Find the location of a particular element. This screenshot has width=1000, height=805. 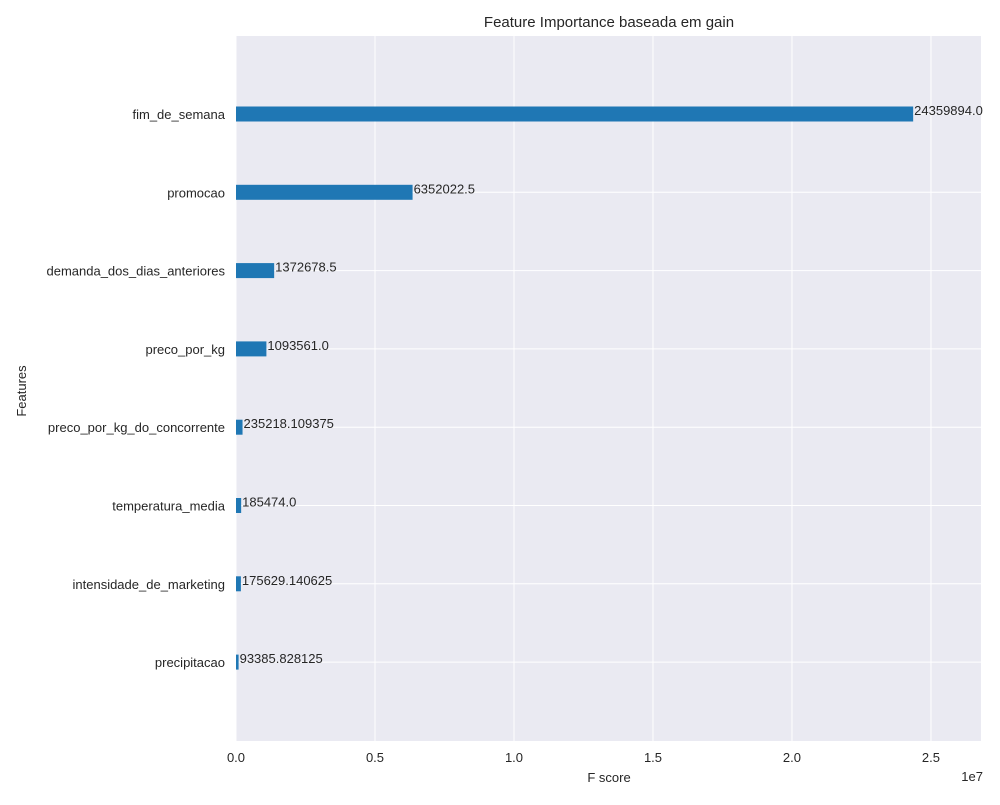

bar-preco_por_kg is located at coordinates (251, 349).